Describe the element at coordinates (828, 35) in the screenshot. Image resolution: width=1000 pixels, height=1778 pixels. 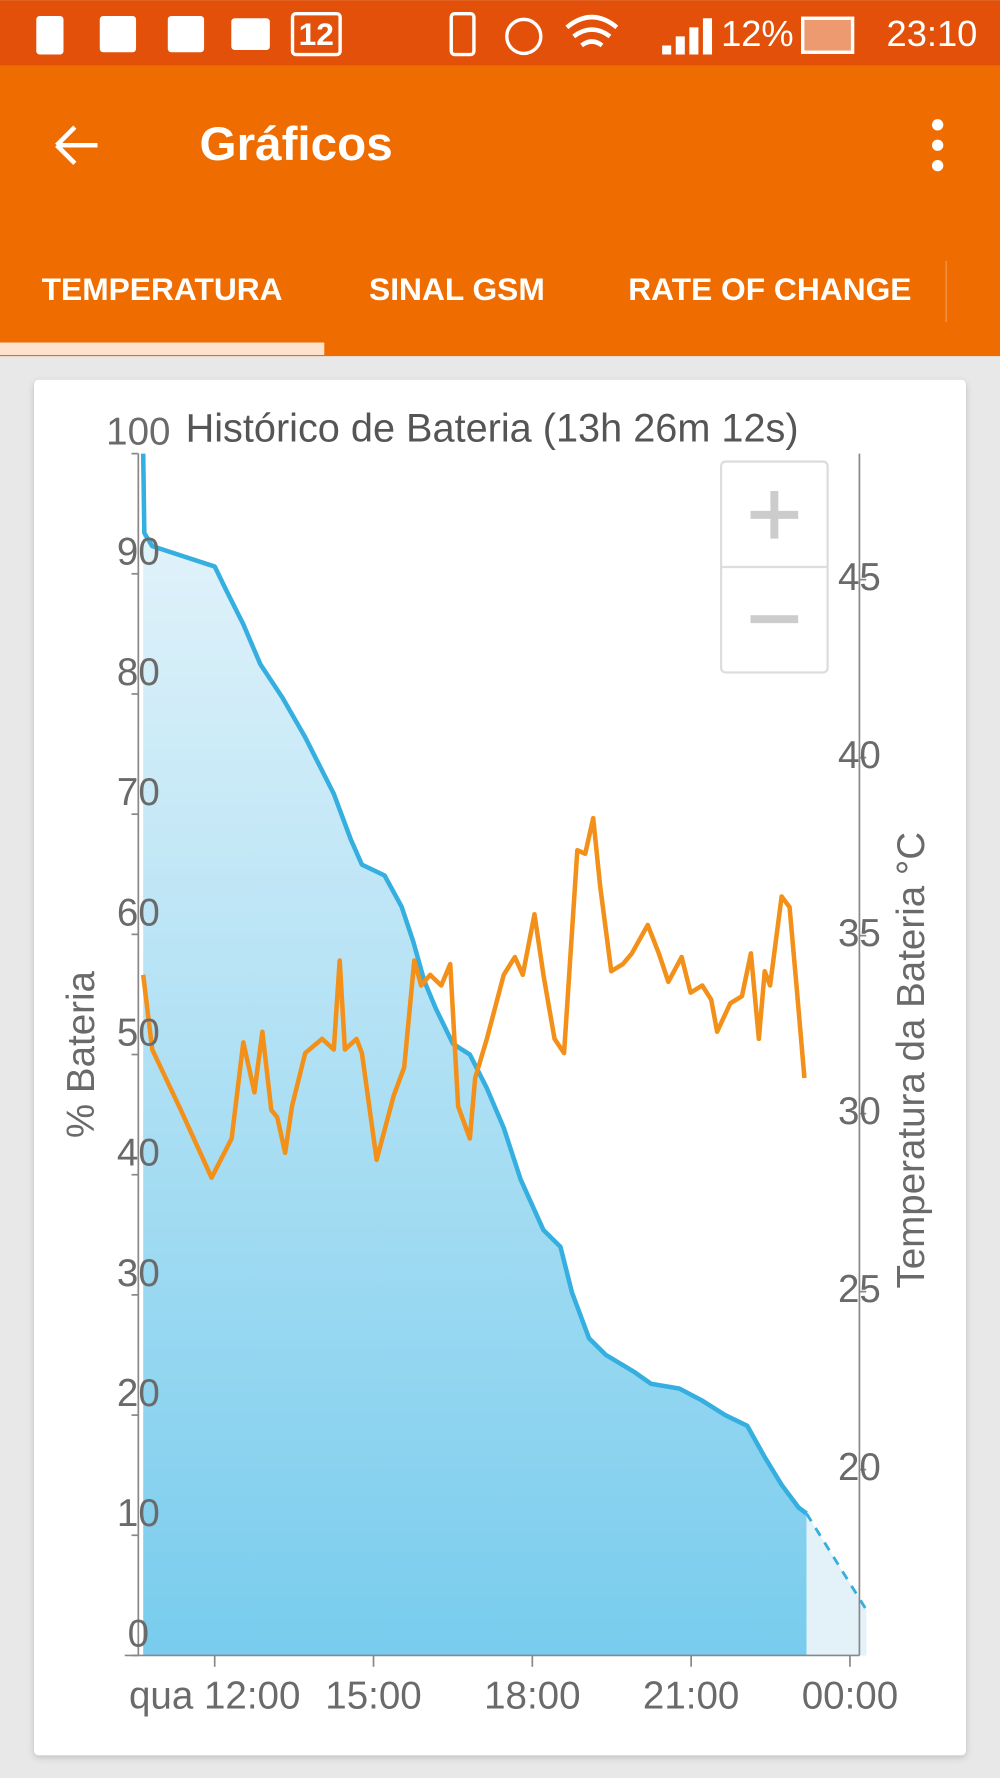
I see `battery-icon` at that location.